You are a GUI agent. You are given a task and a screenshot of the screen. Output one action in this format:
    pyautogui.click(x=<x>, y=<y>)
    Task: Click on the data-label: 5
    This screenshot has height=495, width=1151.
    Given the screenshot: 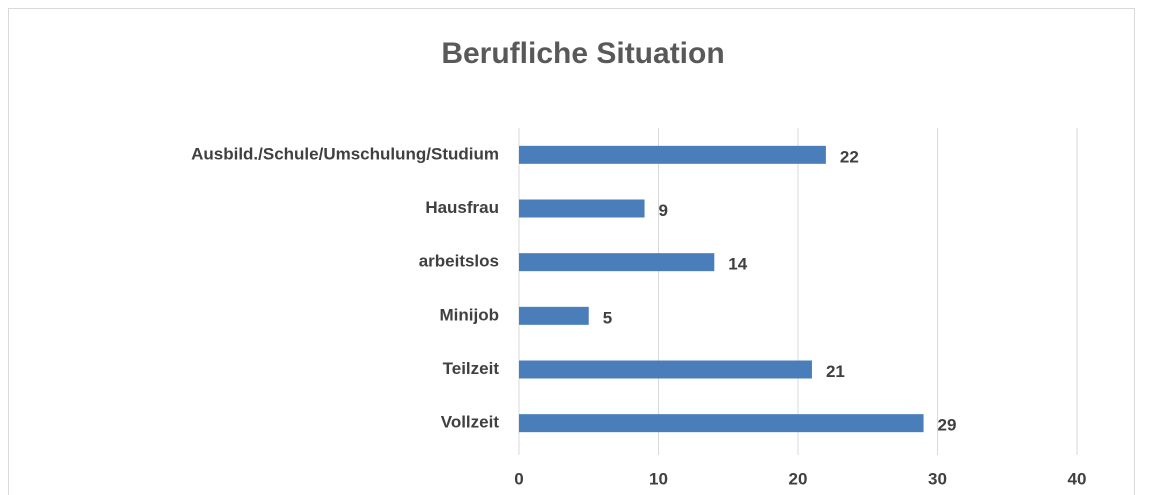 What is the action you would take?
    pyautogui.click(x=607, y=317)
    